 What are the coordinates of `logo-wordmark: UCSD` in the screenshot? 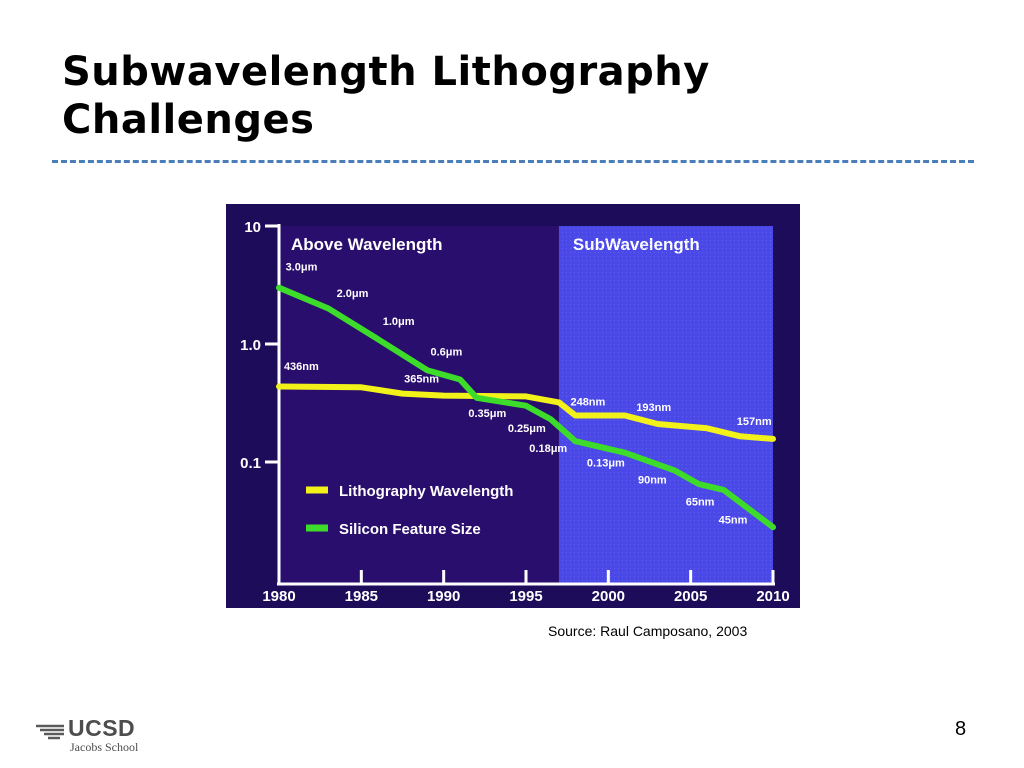 It's located at (102, 728).